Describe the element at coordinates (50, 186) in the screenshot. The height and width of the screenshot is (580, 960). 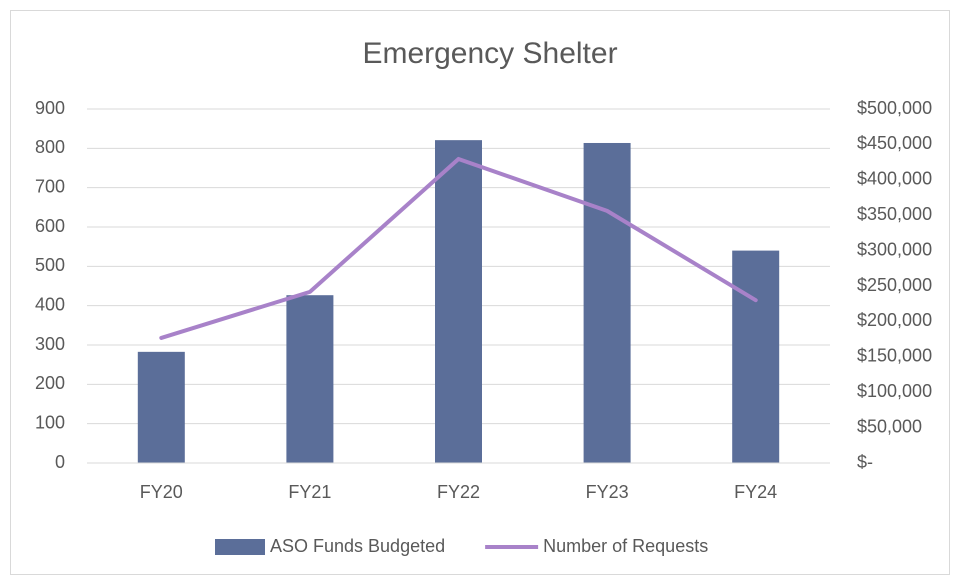
I see `y-tick-label: 700` at that location.